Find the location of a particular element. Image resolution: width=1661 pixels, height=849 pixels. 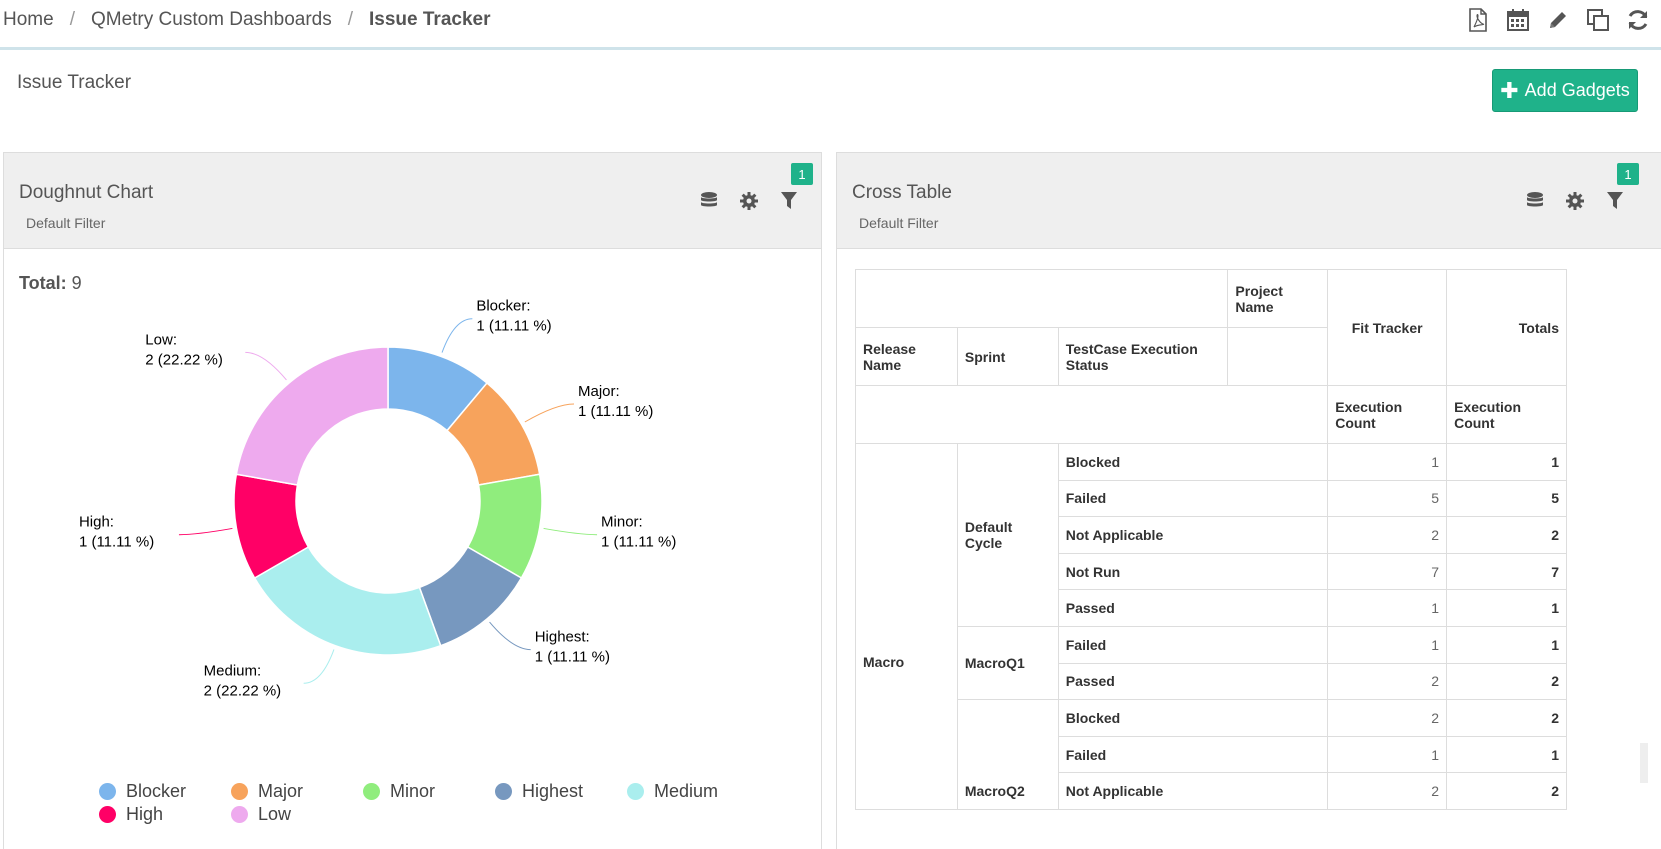

legend-label: High is located at coordinates (145, 814).